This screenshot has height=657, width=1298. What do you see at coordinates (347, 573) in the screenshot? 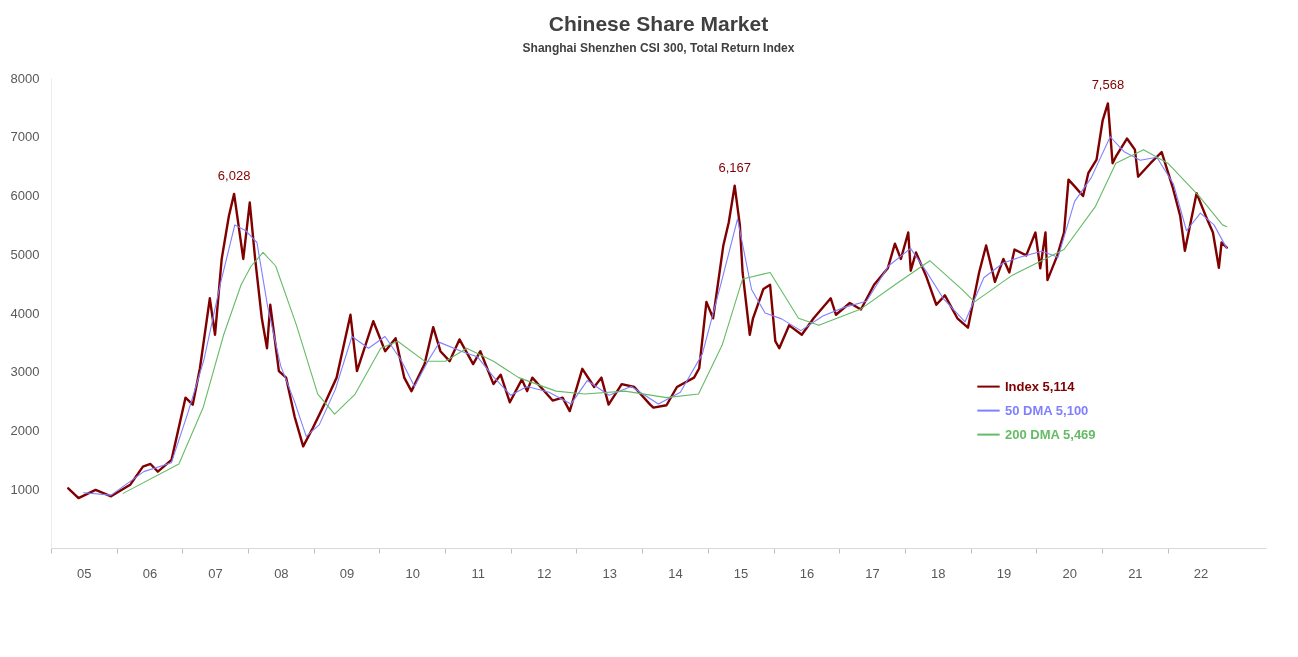
I see `x-tick-label: 09` at bounding box center [347, 573].